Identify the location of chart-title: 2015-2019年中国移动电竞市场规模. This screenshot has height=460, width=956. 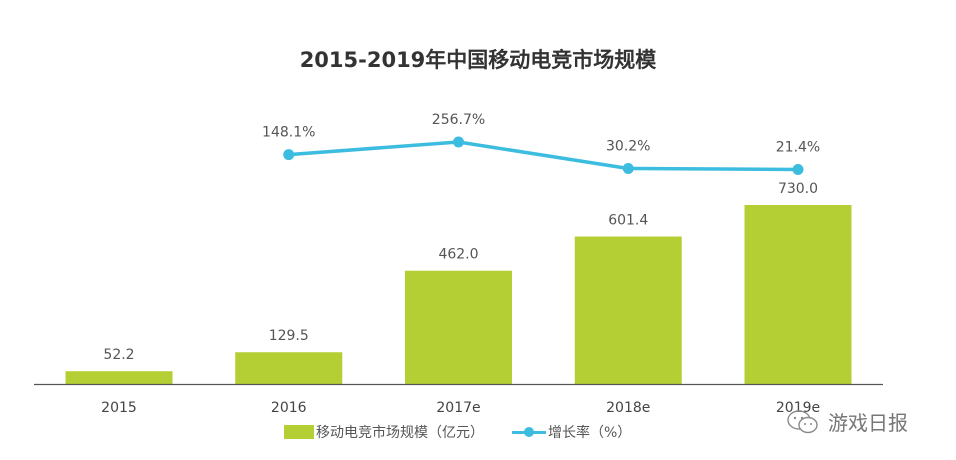
(478, 60).